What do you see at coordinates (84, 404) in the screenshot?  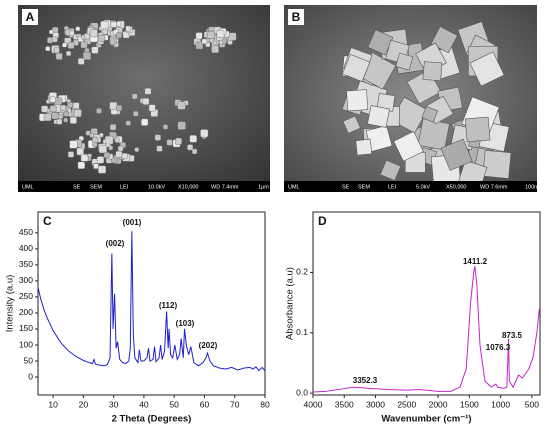 I see `x-tick-label: 20` at bounding box center [84, 404].